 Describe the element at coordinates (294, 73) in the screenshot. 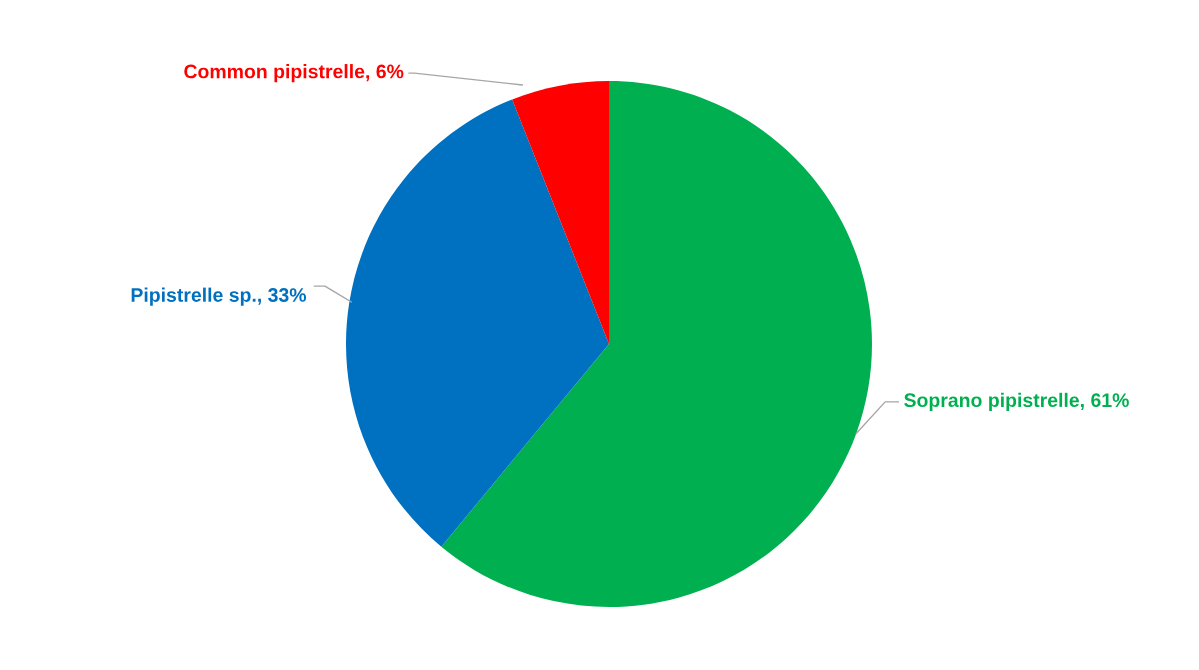

I see `slice-label: Common pipistrelle, 6%` at that location.